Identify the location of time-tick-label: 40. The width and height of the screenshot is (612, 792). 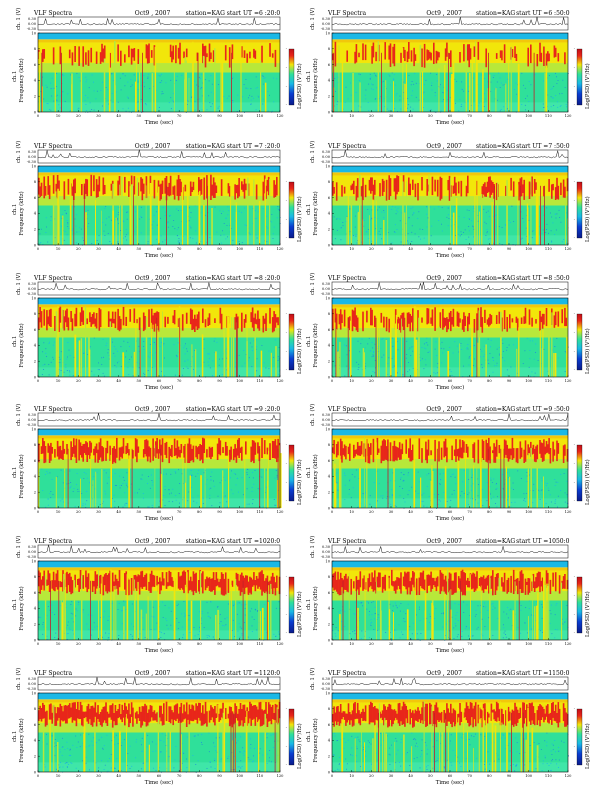
(118, 116).